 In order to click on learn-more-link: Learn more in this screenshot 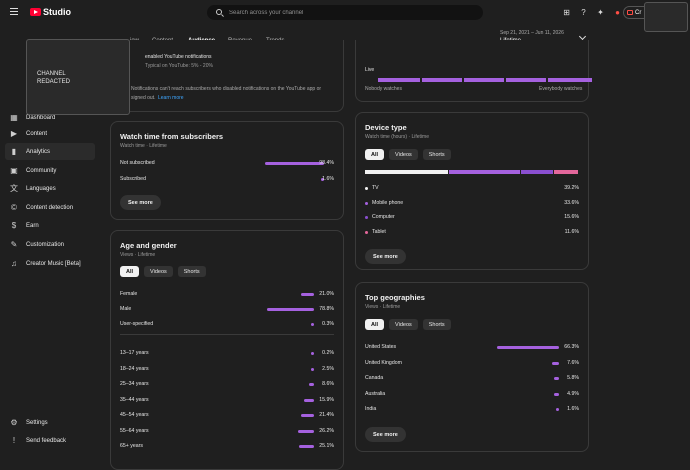, I will do `click(171, 98)`.